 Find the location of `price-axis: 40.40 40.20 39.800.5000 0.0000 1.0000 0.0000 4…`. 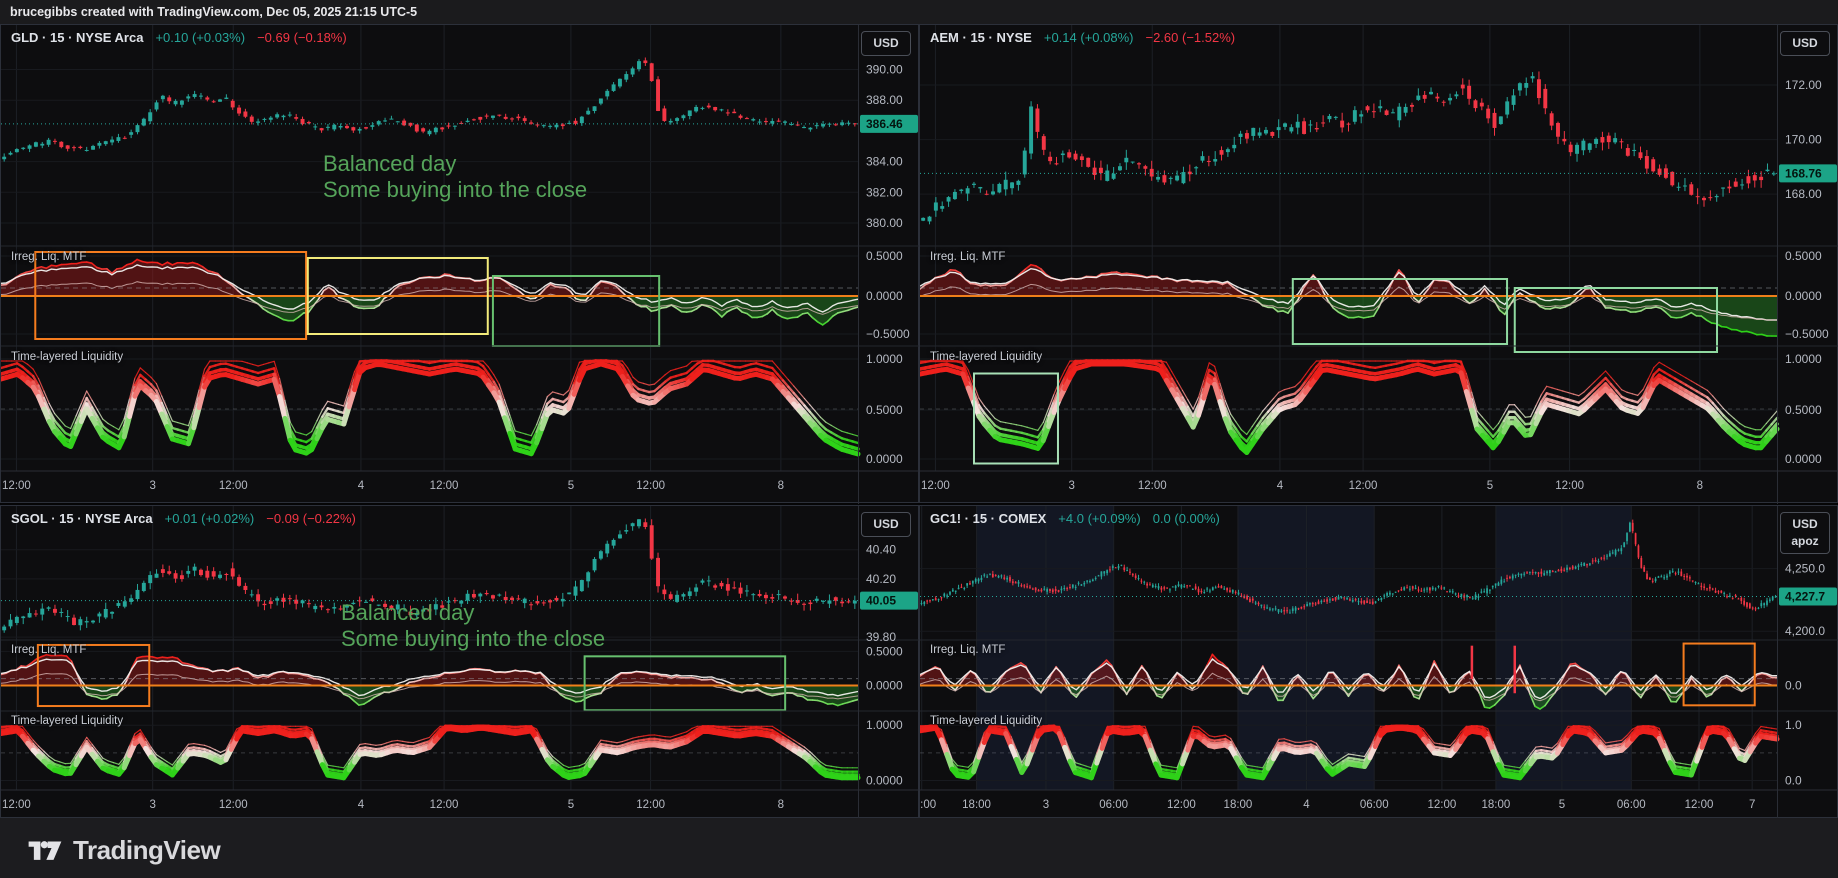

price-axis: 40.40 40.20 39.800.5000 0.0000 1.0000 0.0000 4… is located at coordinates (889, 665).